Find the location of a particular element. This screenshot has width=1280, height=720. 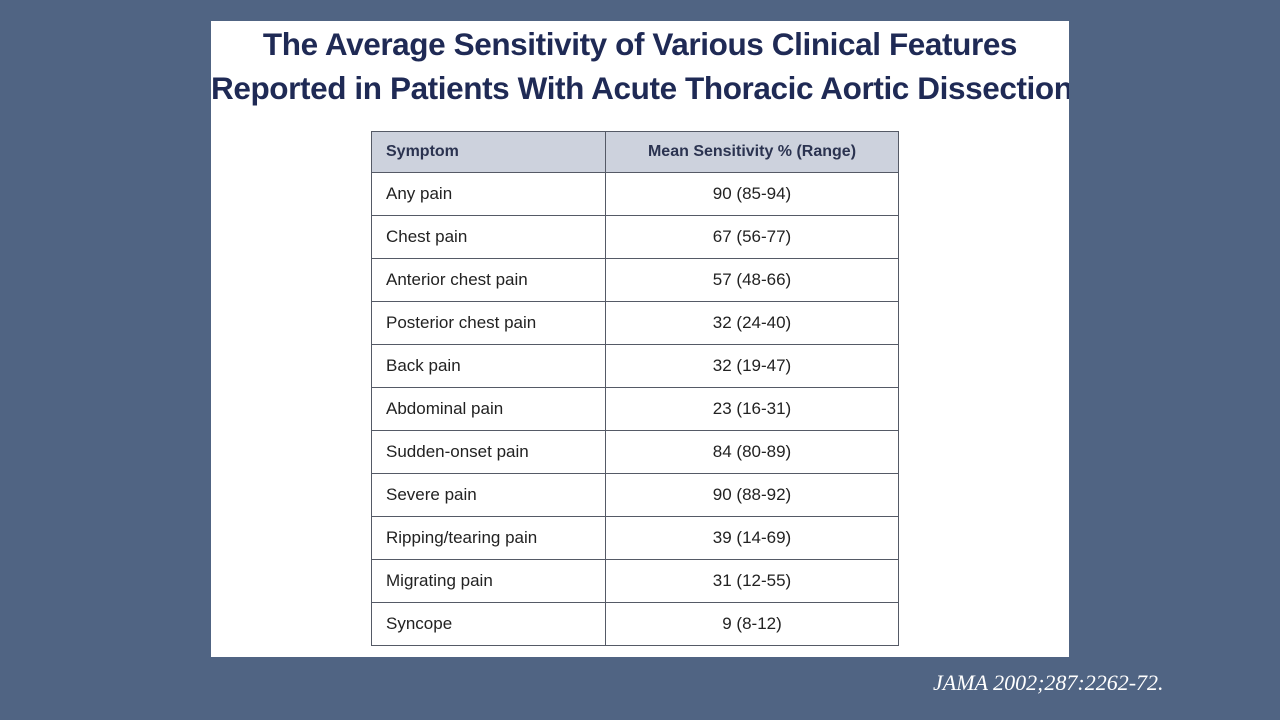

symptom-cell: Sudden-onset pain is located at coordinates (488, 452).